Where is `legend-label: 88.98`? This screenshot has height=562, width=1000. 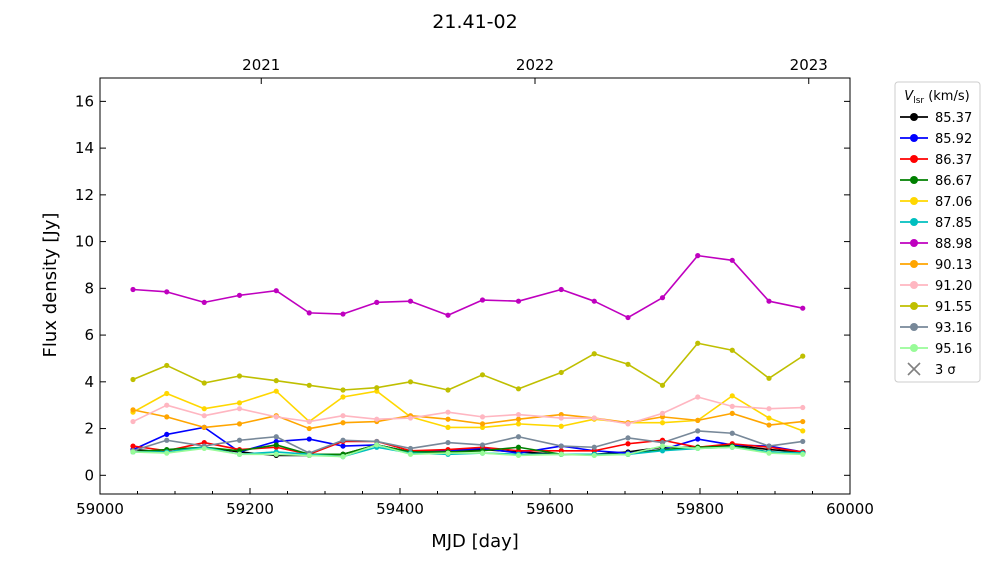
legend-label: 88.98 is located at coordinates (953, 244).